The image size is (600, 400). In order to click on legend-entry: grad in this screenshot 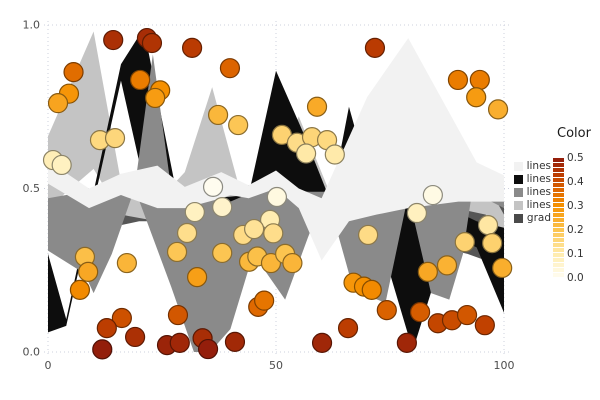, I will do `click(525, 218)`.